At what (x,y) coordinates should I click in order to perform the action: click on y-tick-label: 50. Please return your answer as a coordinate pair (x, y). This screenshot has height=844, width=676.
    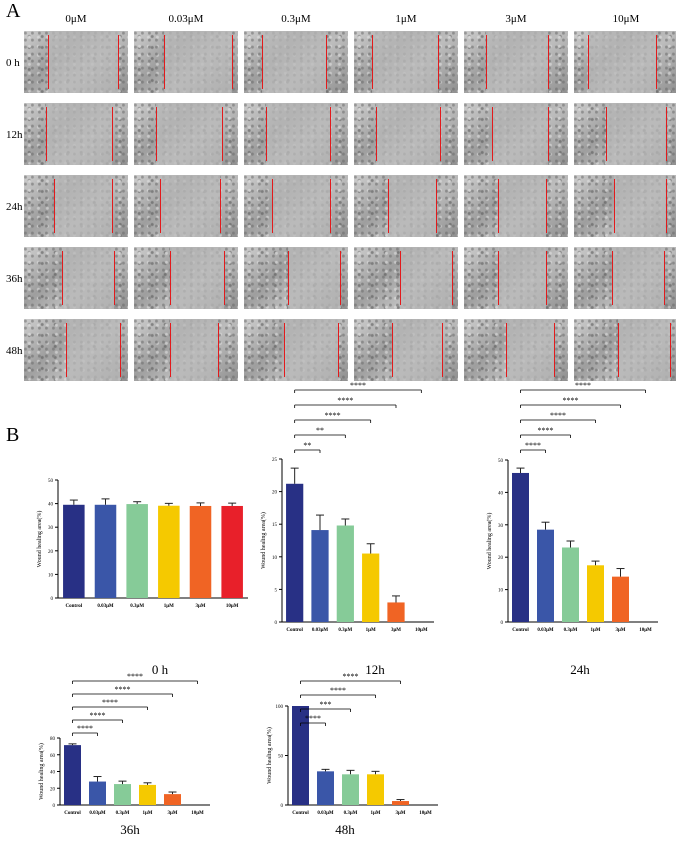
    Looking at the image, I should click on (51, 481).